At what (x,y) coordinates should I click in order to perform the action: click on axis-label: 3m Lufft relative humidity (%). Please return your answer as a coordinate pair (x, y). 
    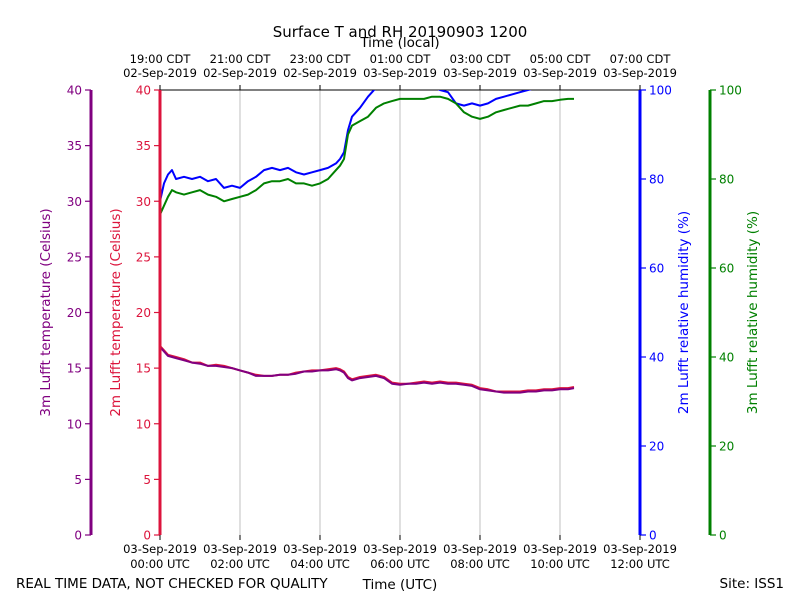
    Looking at the image, I should click on (753, 312).